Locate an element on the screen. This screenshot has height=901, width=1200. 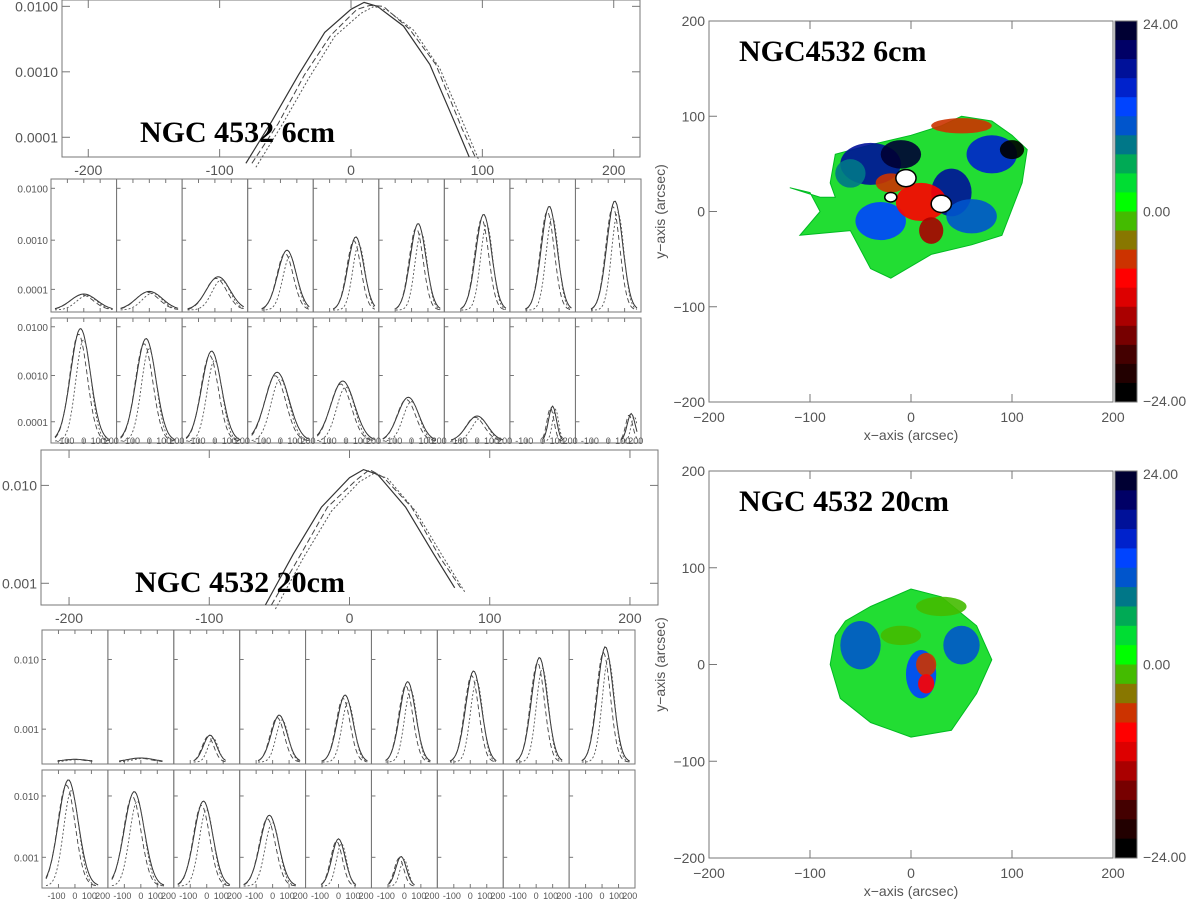
x-tick-label: −100 is located at coordinates (810, 417).